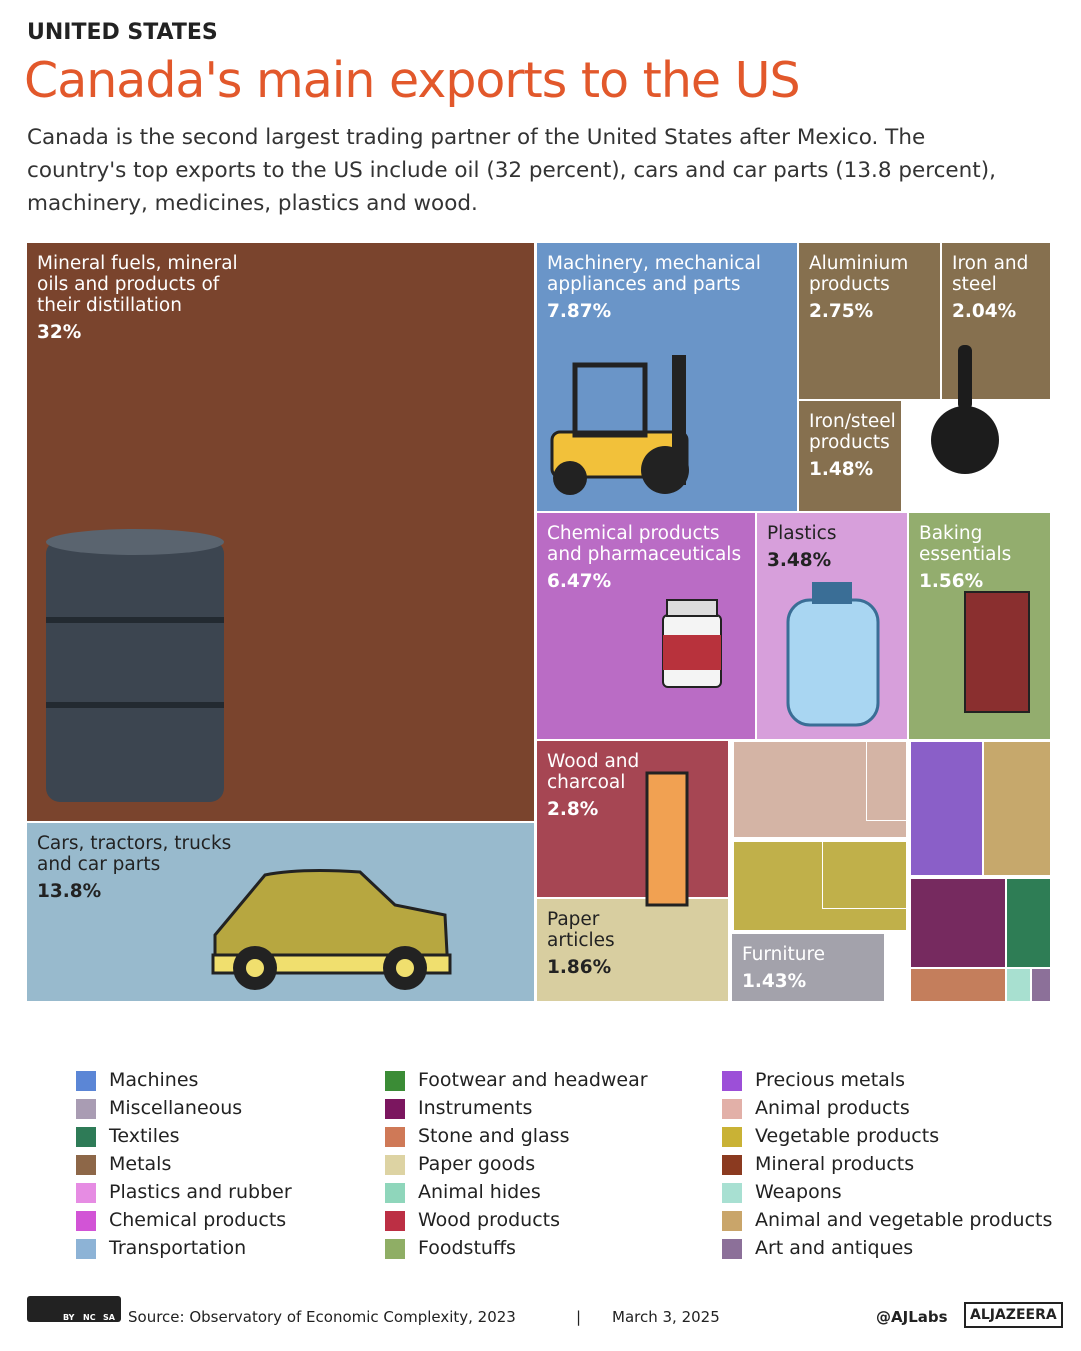  Describe the element at coordinates (784, 954) in the screenshot. I see `tile-name: Furniture` at that location.